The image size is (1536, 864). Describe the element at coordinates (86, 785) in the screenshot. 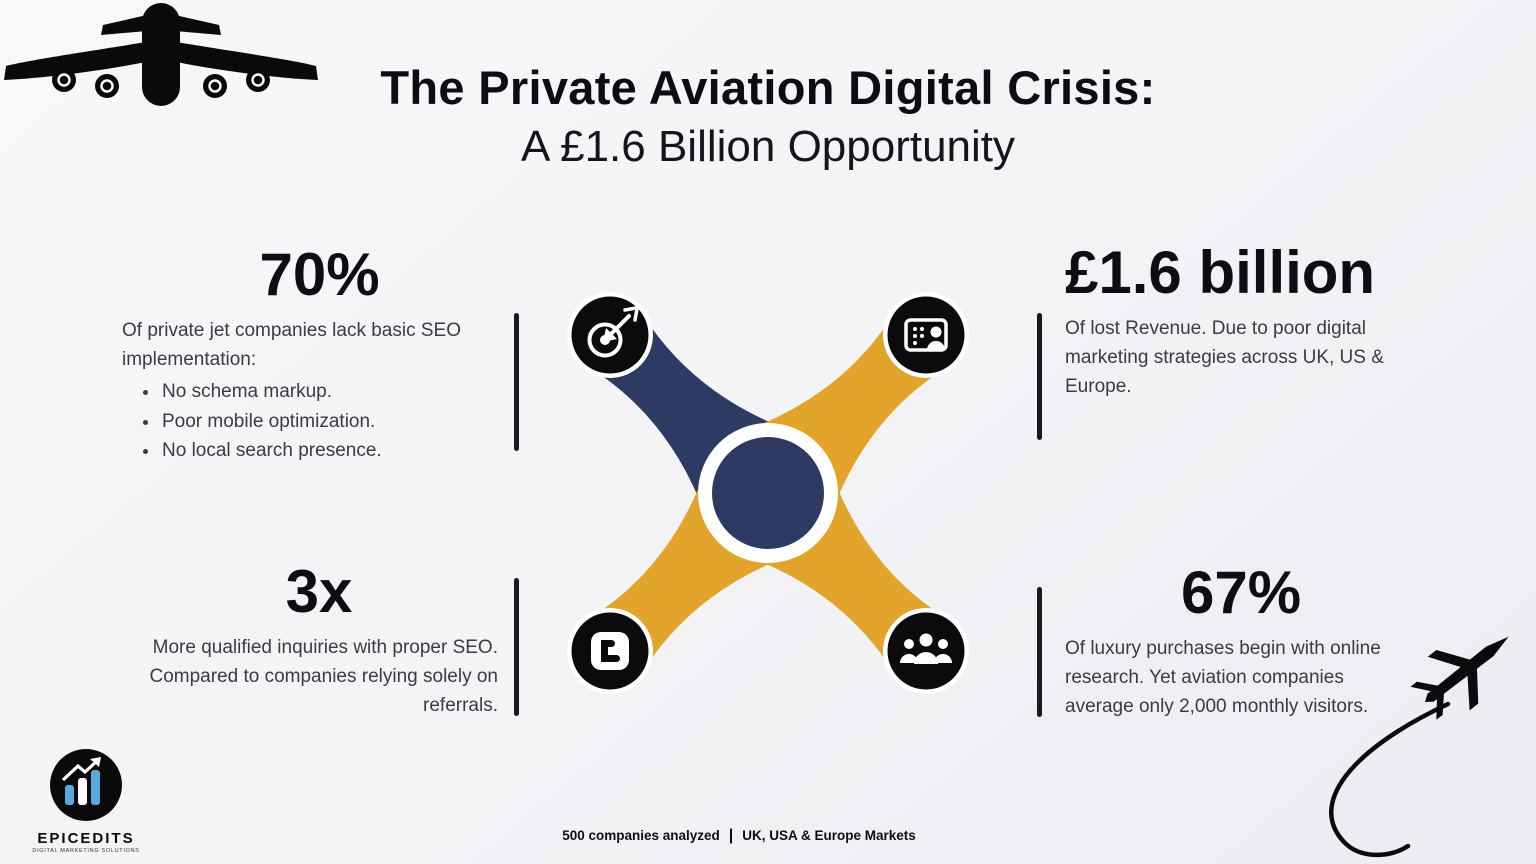

I see `epicedits-logo-icon` at that location.